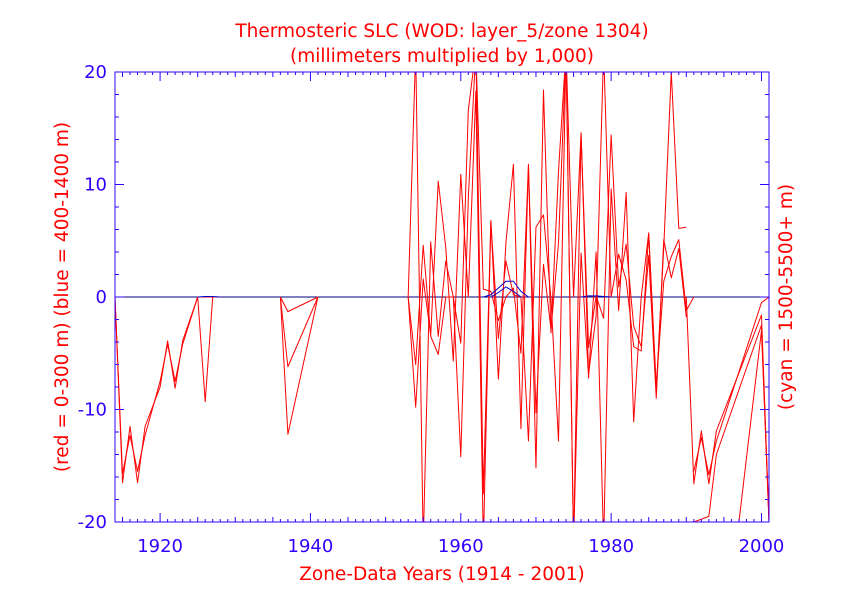  I want to click on x-tick-label: 1920, so click(160, 546).